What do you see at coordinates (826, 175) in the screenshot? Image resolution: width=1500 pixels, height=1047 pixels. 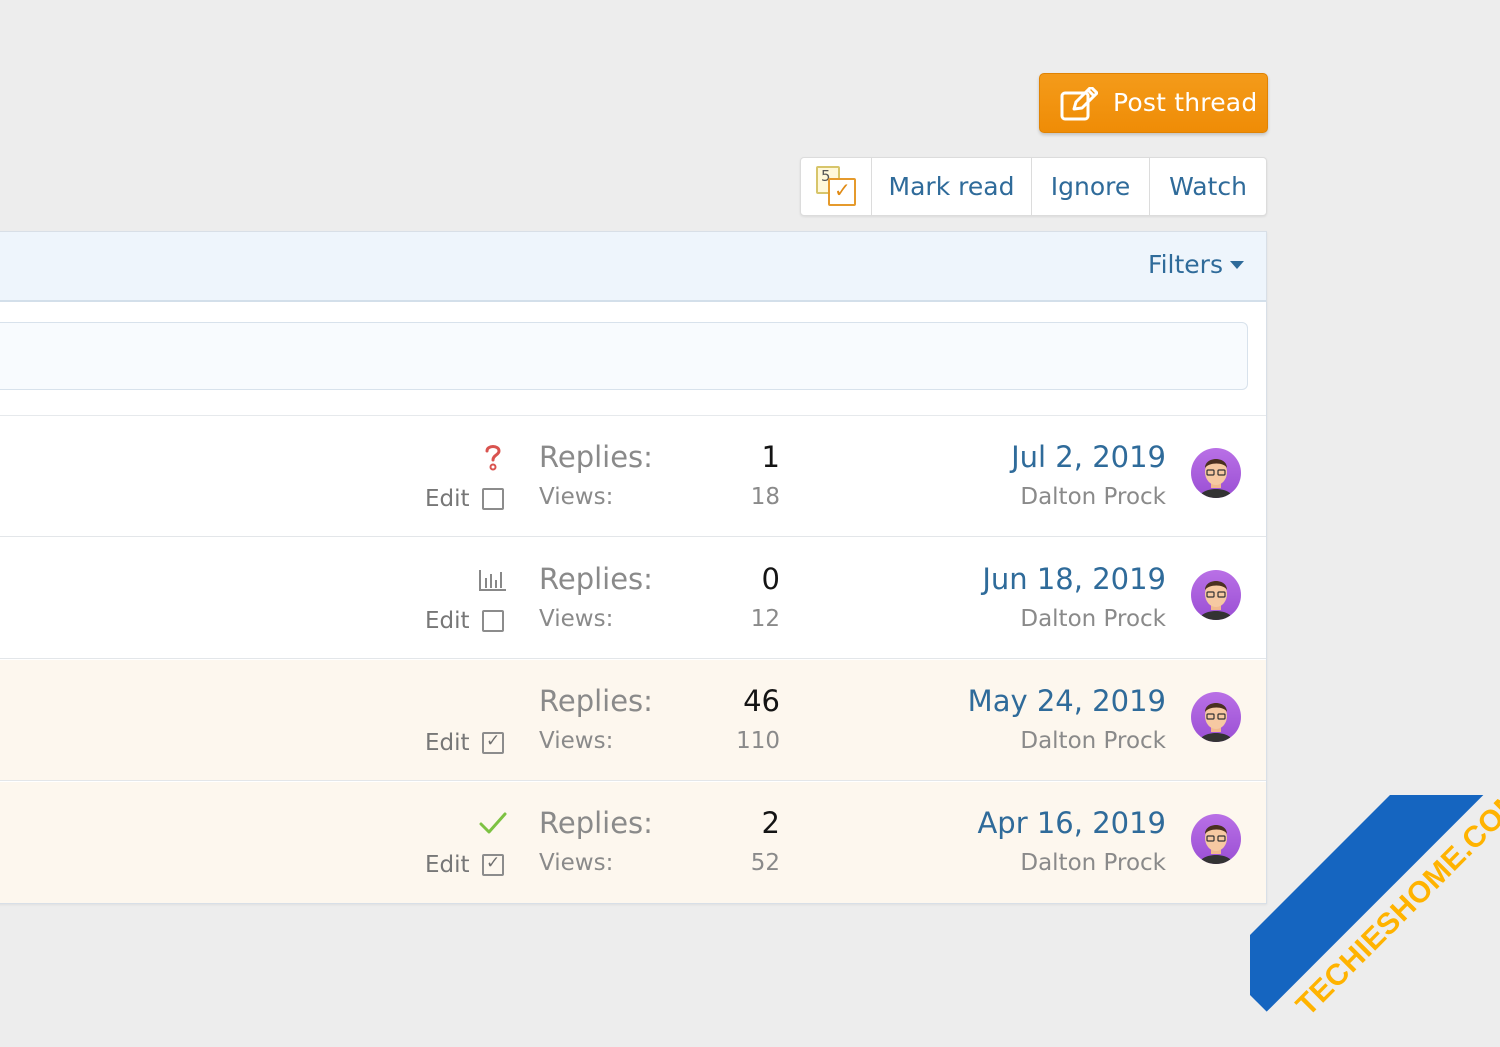 I see `multi-select-count: 5` at bounding box center [826, 175].